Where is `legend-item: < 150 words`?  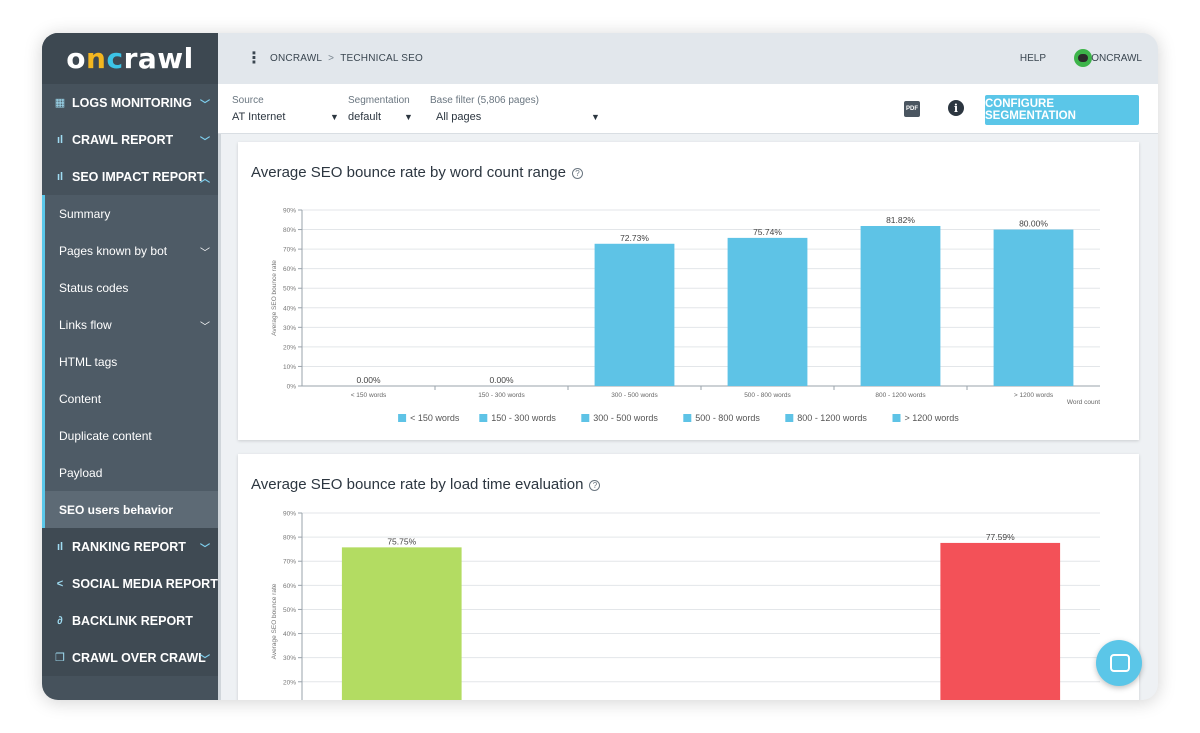 legend-item: < 150 words is located at coordinates (435, 418).